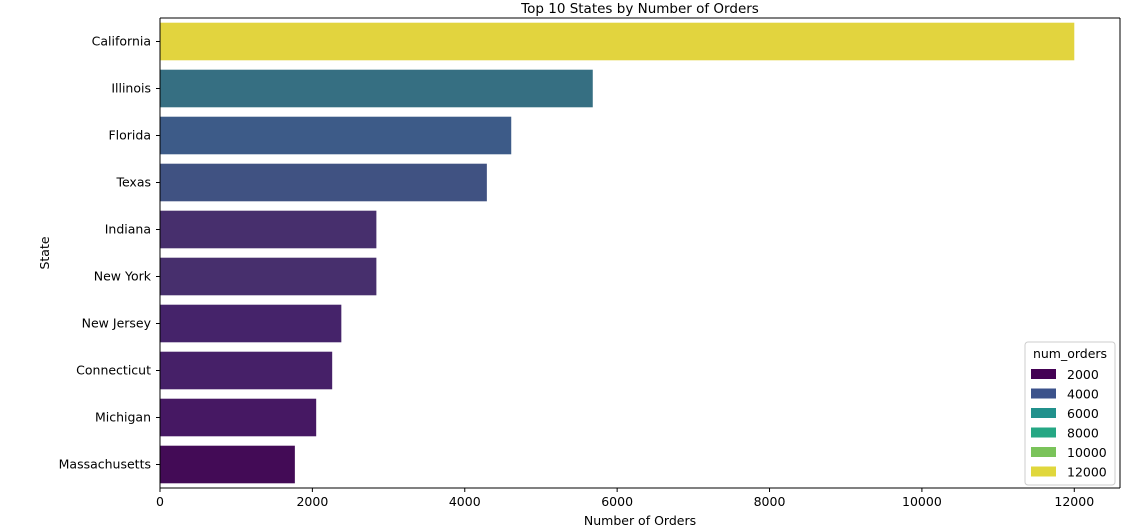 The height and width of the screenshot is (529, 1125). What do you see at coordinates (617, 501) in the screenshot?
I see `x-tick-label: 6000` at bounding box center [617, 501].